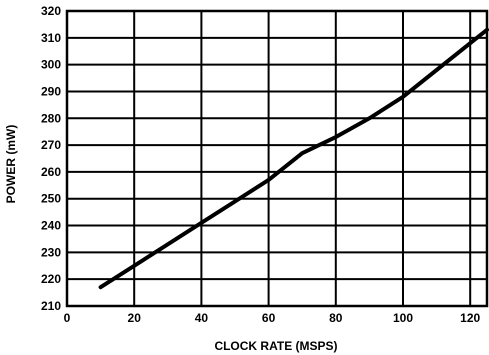  What do you see at coordinates (51, 145) in the screenshot?
I see `y-tick-label-270: 270` at bounding box center [51, 145].